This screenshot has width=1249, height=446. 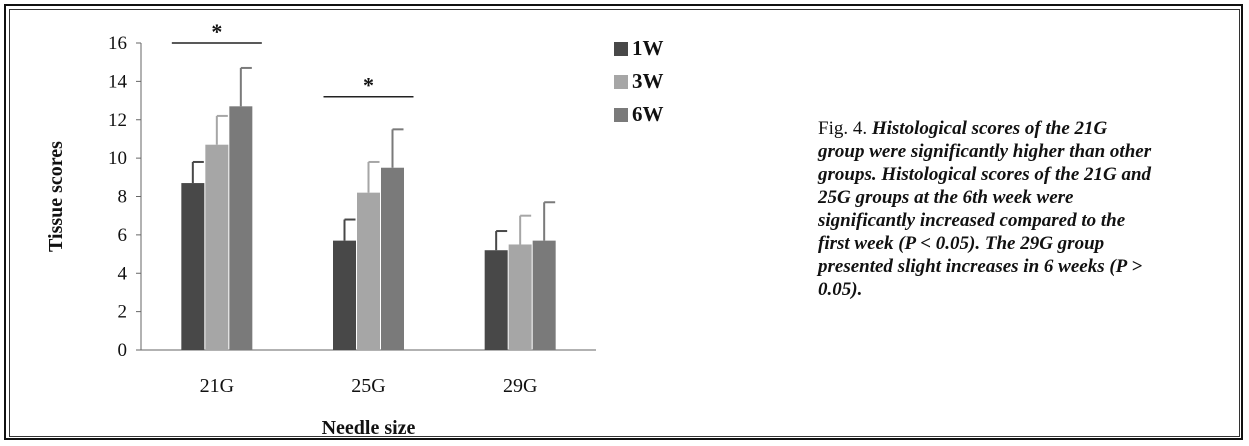 I want to click on x-tick-label: 25G, so click(x=368, y=386).